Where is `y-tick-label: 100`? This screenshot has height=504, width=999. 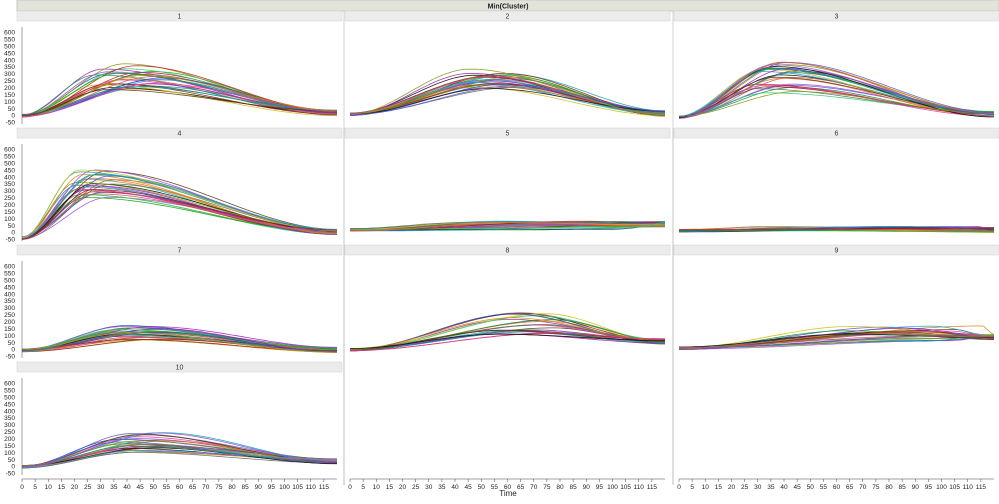
y-tick-label: 100 is located at coordinates (9, 102).